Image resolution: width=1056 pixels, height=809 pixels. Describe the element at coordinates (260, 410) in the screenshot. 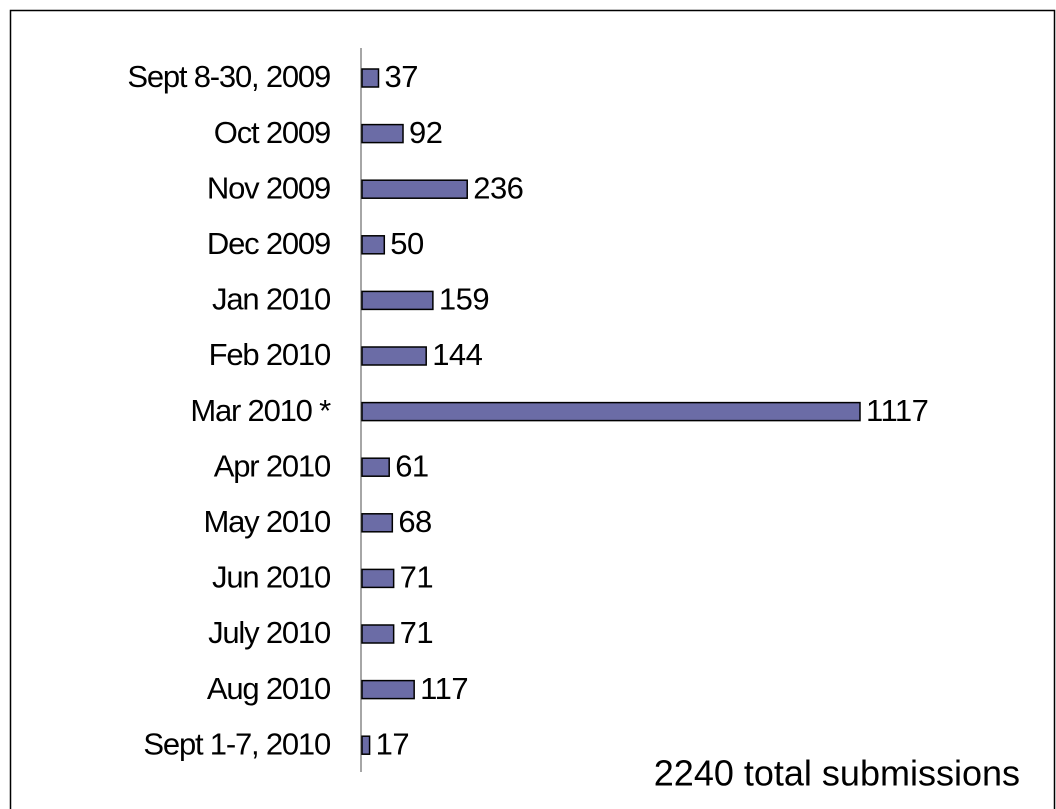

I see `category-label: Mar 2010 *` at that location.